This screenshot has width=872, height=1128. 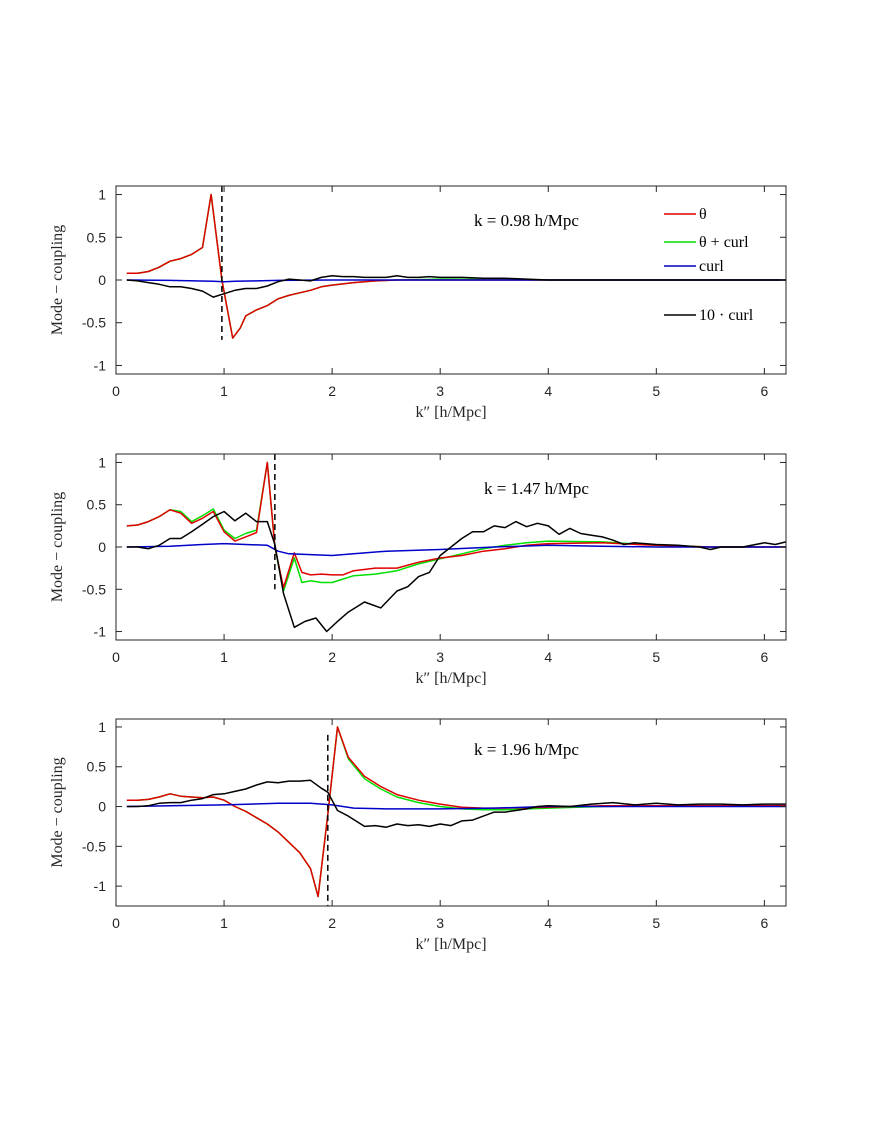 What do you see at coordinates (726, 315) in the screenshot?
I see `legend-label-curl10: 10 · curl` at bounding box center [726, 315].